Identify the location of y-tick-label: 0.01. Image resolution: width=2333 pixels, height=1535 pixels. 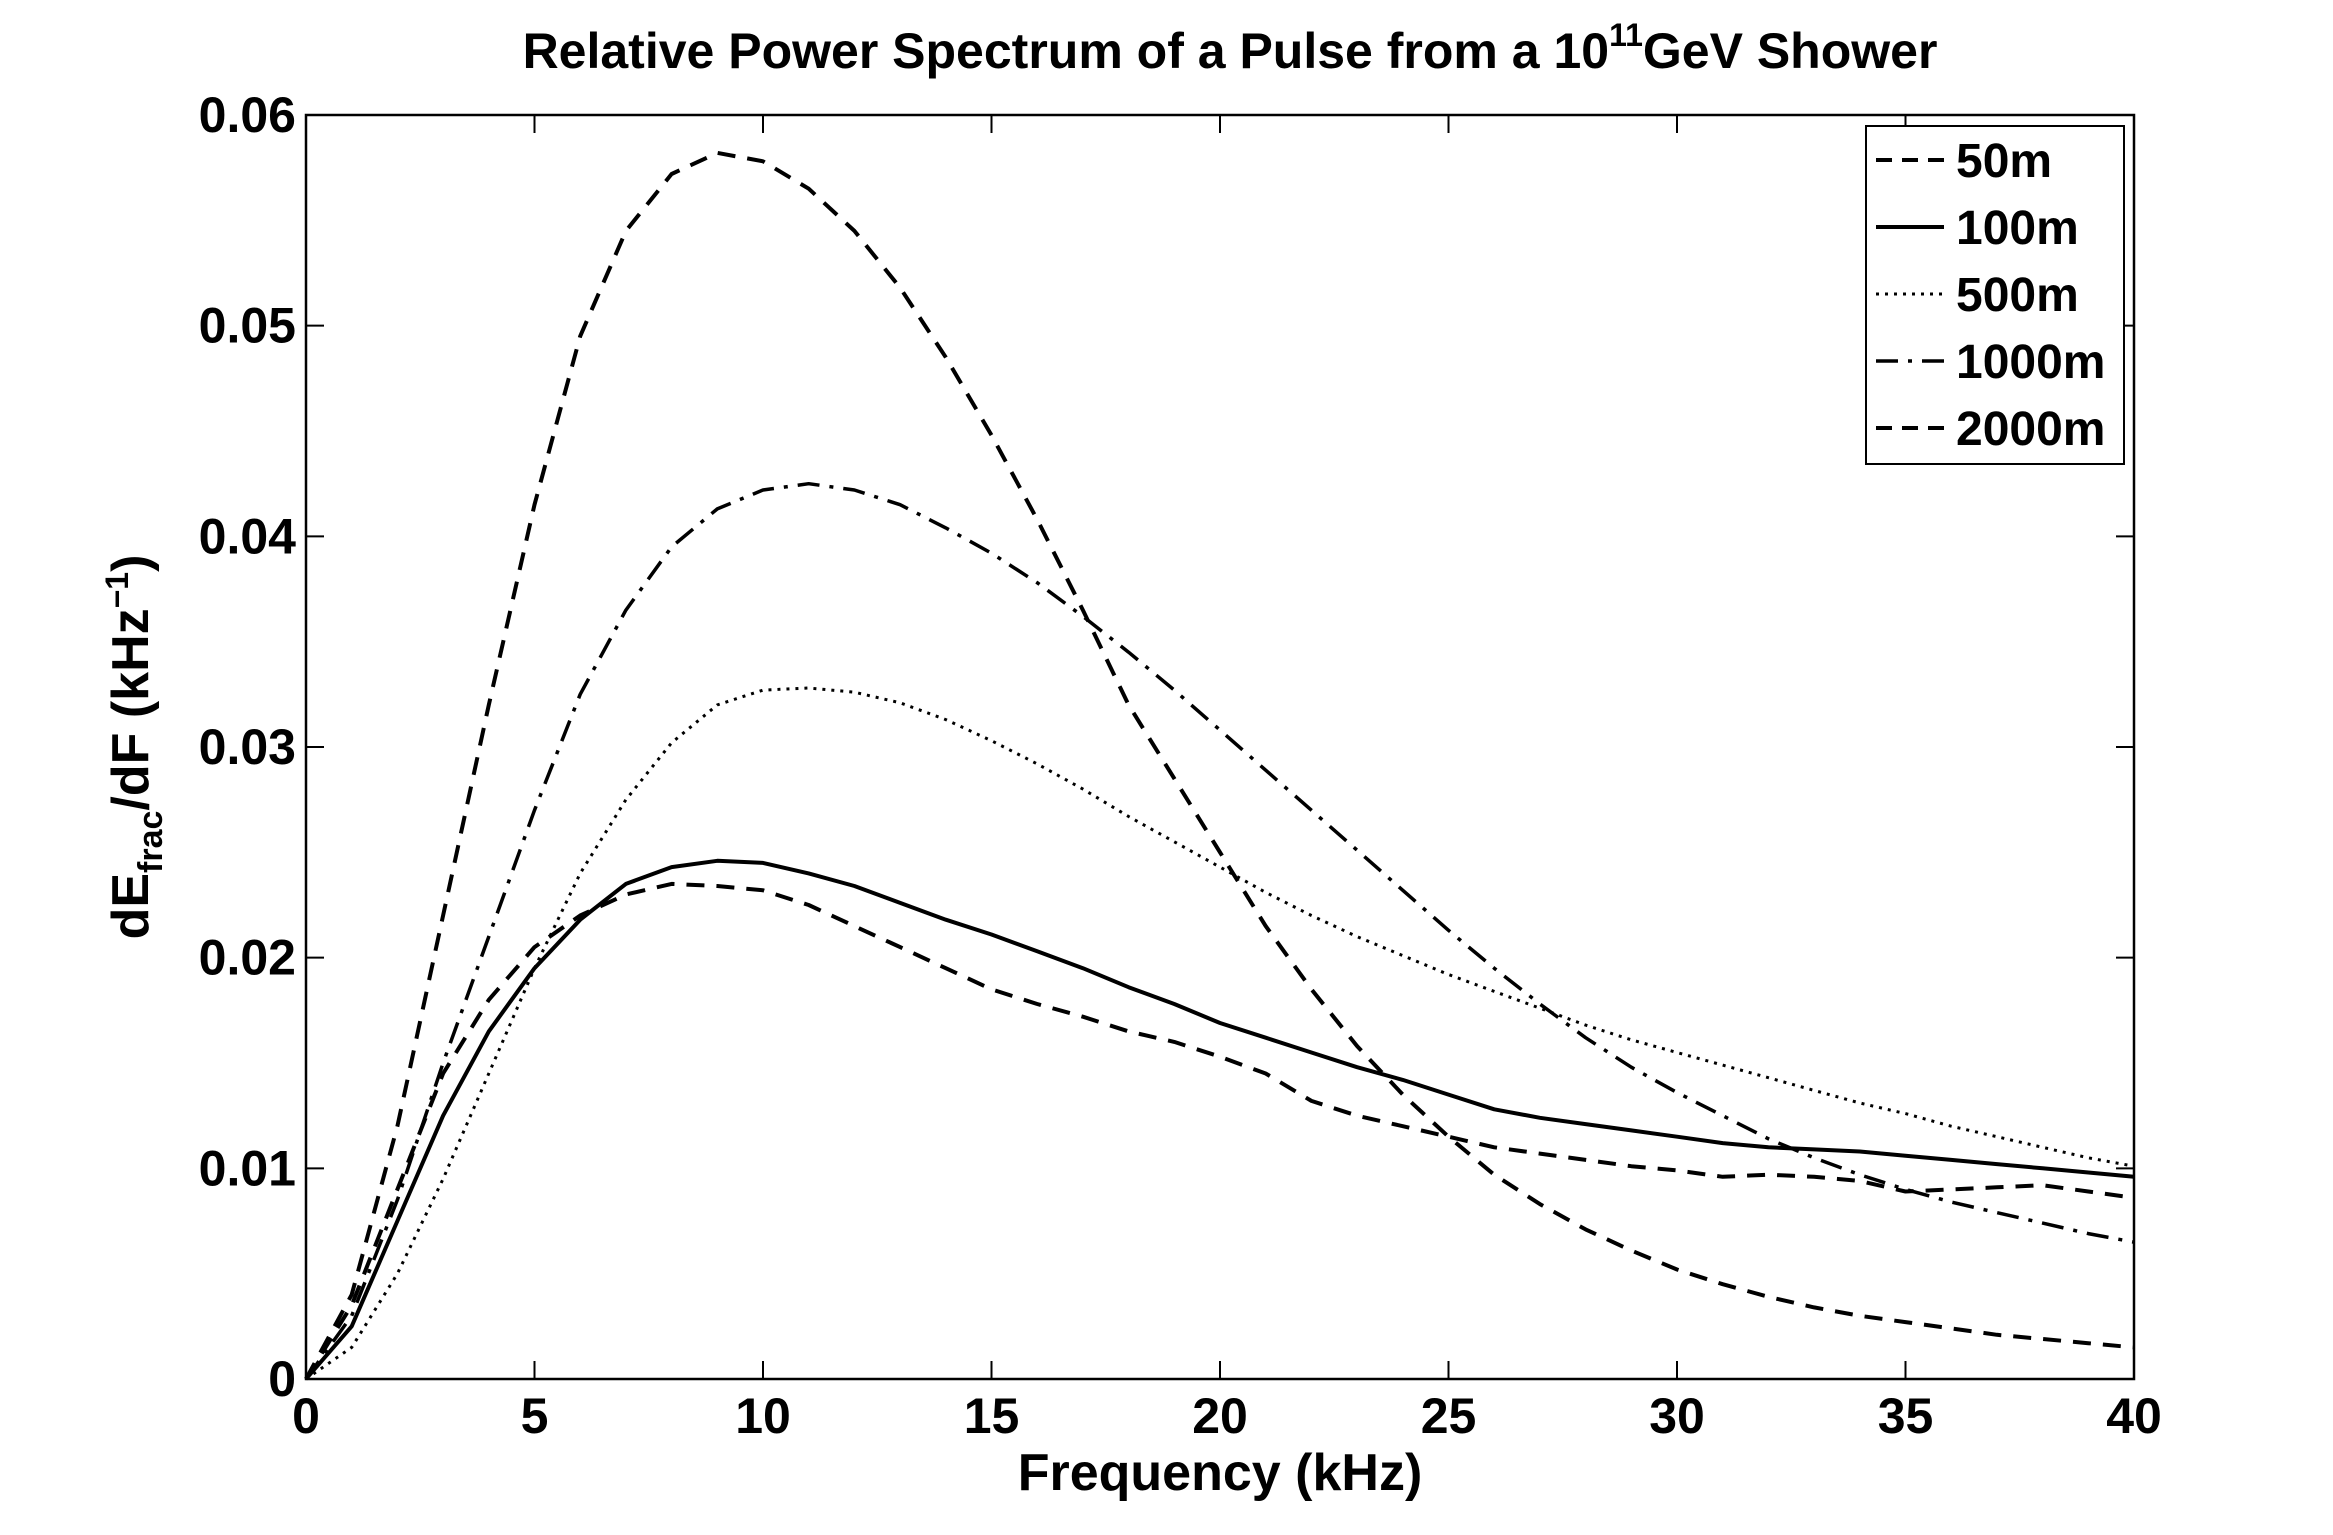
(247, 1168).